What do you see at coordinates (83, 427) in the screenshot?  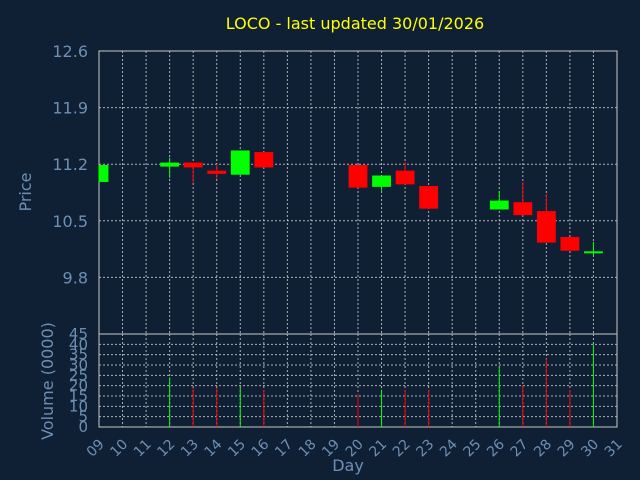 I see `volume-tick-label: 0` at bounding box center [83, 427].